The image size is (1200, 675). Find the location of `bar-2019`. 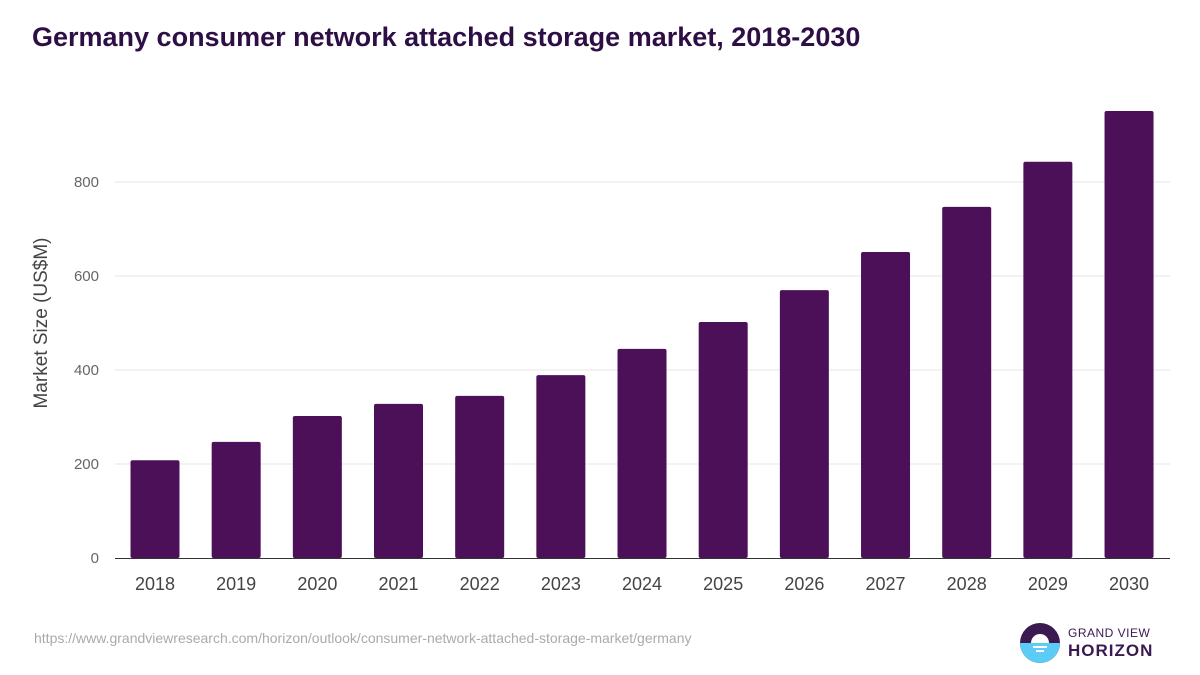

bar-2019 is located at coordinates (236, 499).